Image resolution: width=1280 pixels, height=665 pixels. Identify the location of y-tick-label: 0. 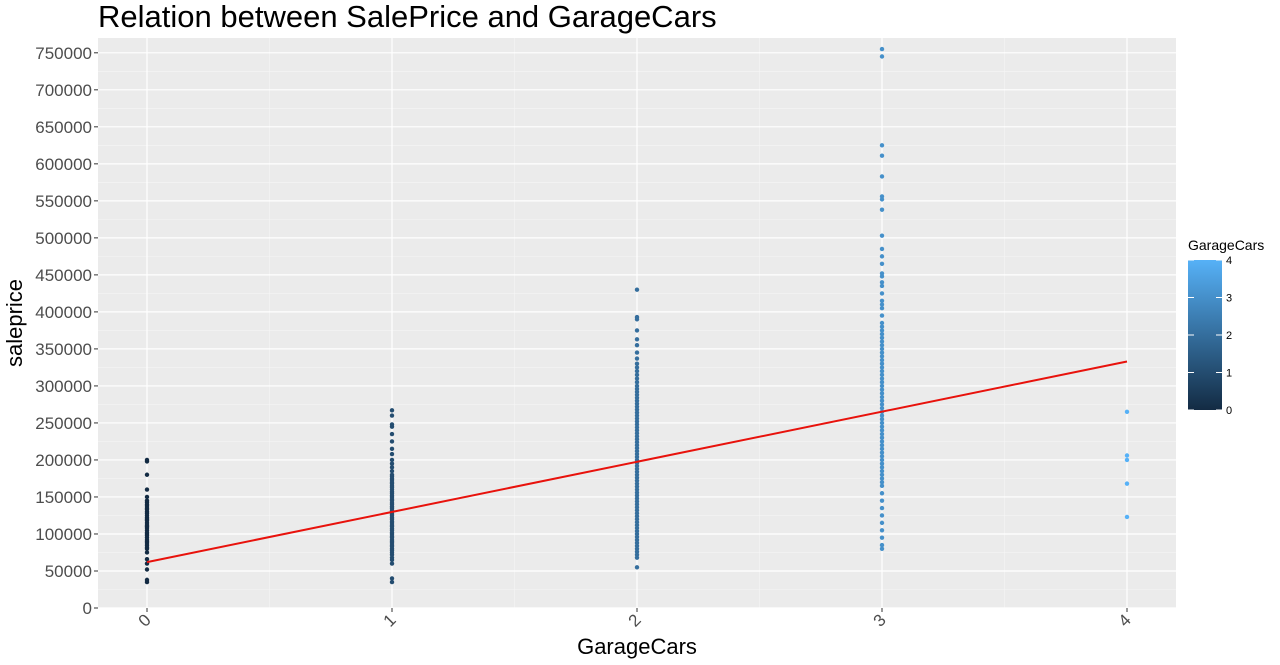
(87, 608).